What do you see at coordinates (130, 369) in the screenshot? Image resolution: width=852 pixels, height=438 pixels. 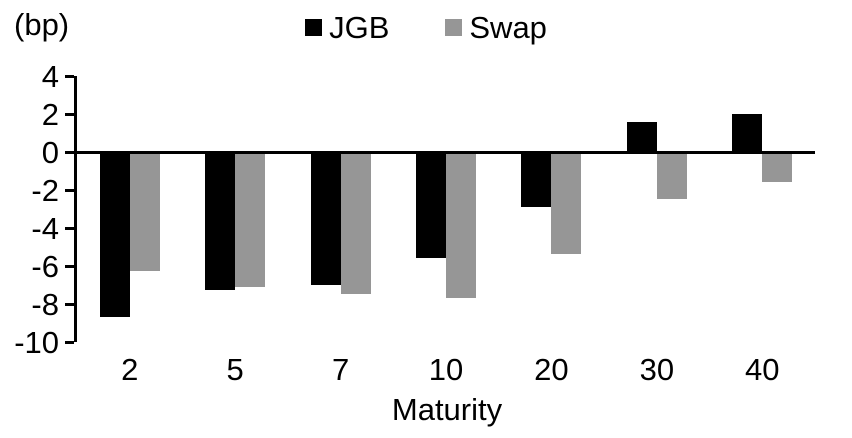 I see `x-axis-tick-label: 2` at bounding box center [130, 369].